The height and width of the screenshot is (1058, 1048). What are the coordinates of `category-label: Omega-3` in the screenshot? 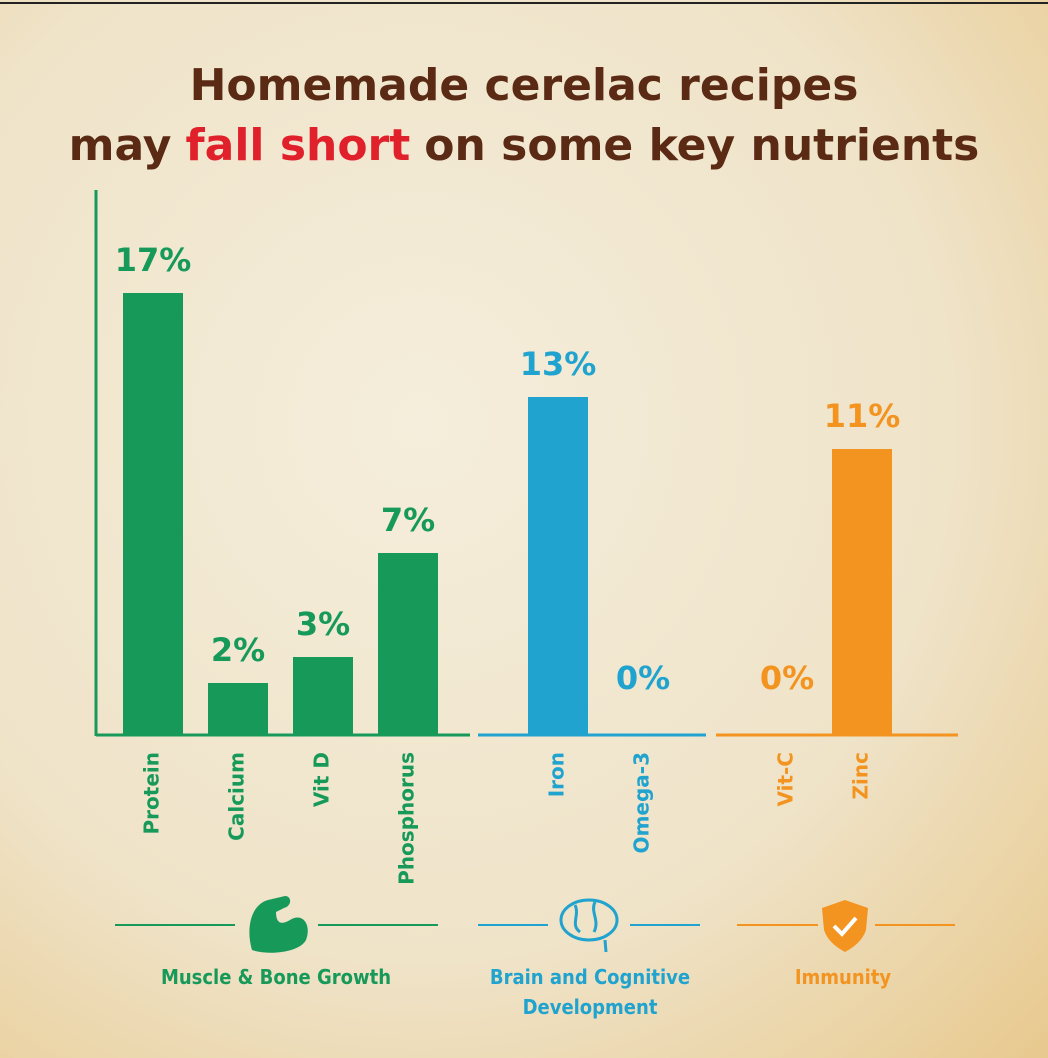 It's located at (642, 802).